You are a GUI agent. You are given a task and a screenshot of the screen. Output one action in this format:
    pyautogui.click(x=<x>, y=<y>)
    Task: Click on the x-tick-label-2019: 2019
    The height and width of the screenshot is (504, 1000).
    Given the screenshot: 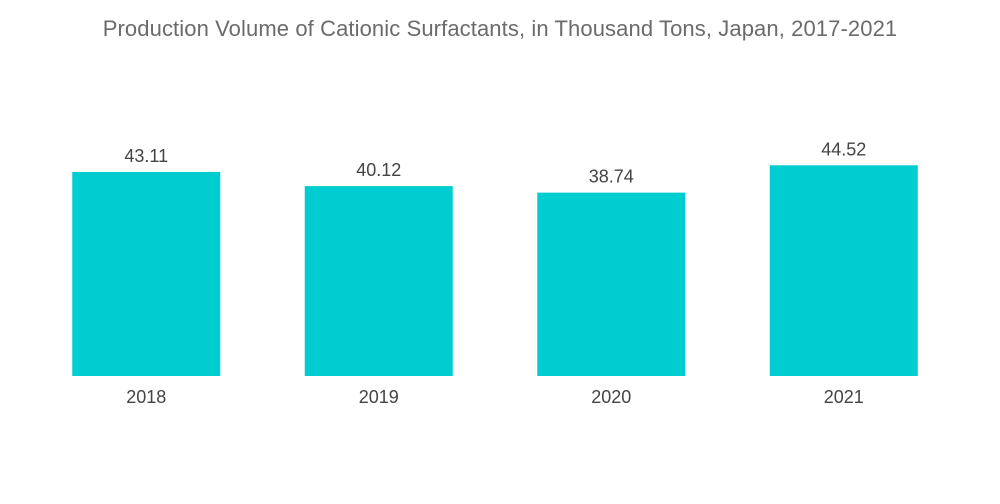 What is the action you would take?
    pyautogui.click(x=379, y=397)
    